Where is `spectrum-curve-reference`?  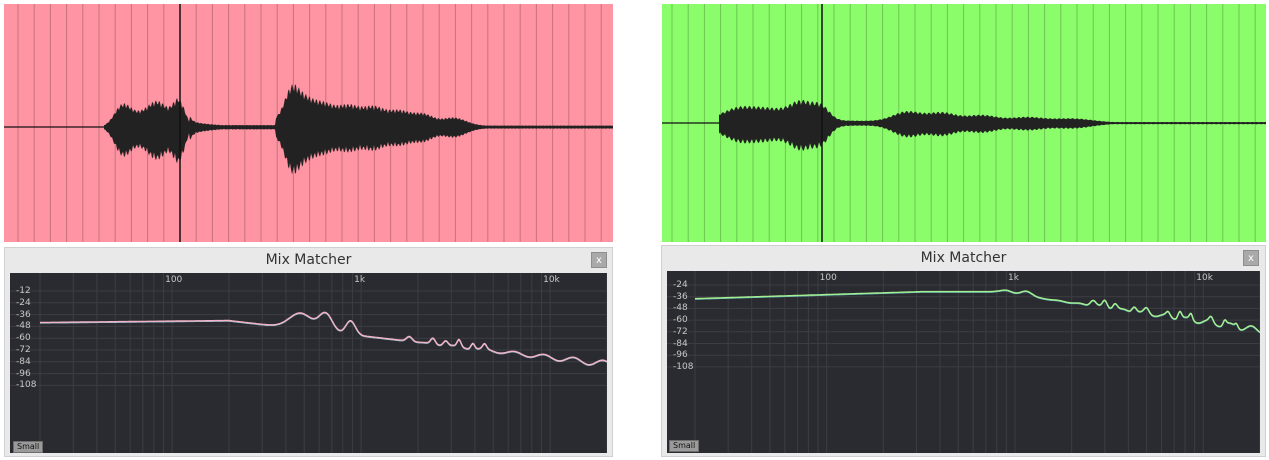
spectrum-curve-reference is located at coordinates (323, 339).